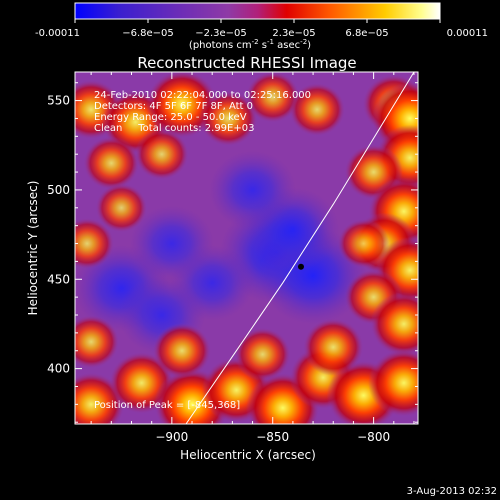  Describe the element at coordinates (257, 11) in the screenshot. I see `colorbar-gradient` at that location.